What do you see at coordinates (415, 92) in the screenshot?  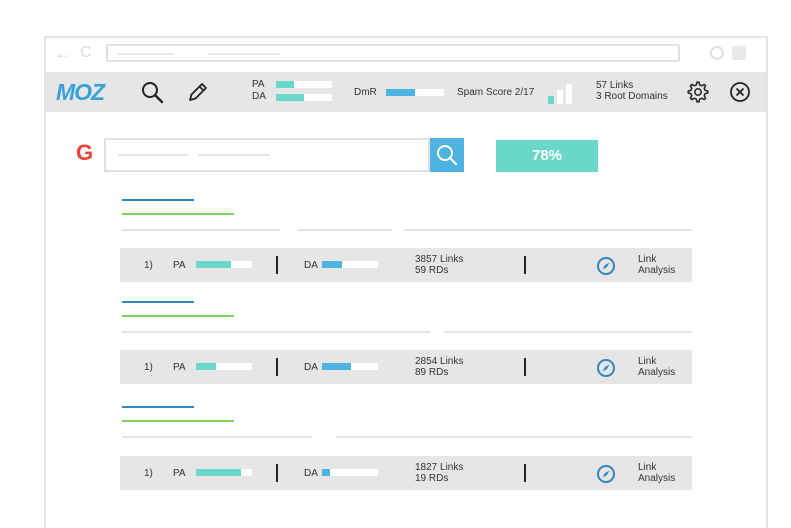 I see `dmr-meter` at bounding box center [415, 92].